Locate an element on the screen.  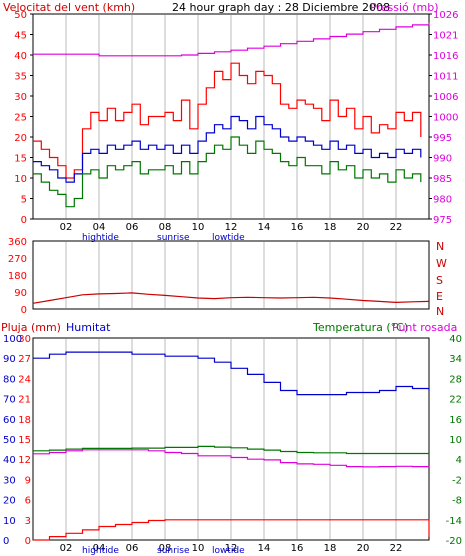
temp-tick-1: -14 is located at coordinates (454, 521).